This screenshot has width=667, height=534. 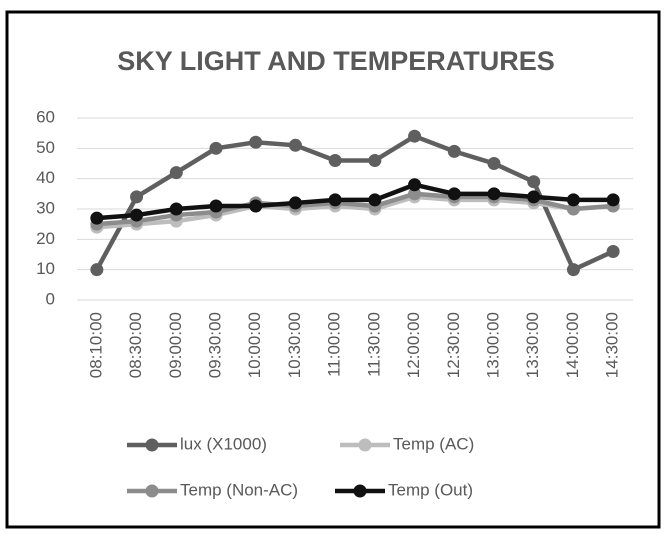 What do you see at coordinates (572, 345) in the screenshot?
I see `x-tick-label: 14:00:00` at bounding box center [572, 345].